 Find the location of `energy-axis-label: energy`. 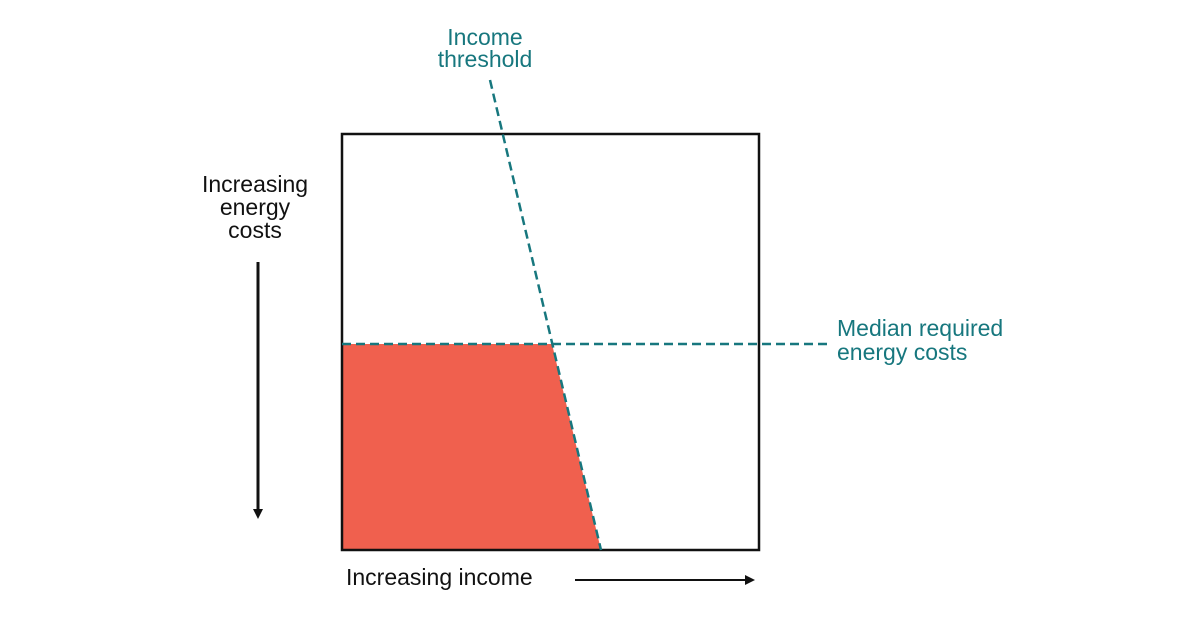

energy-axis-label: energy is located at coordinates (255, 207).